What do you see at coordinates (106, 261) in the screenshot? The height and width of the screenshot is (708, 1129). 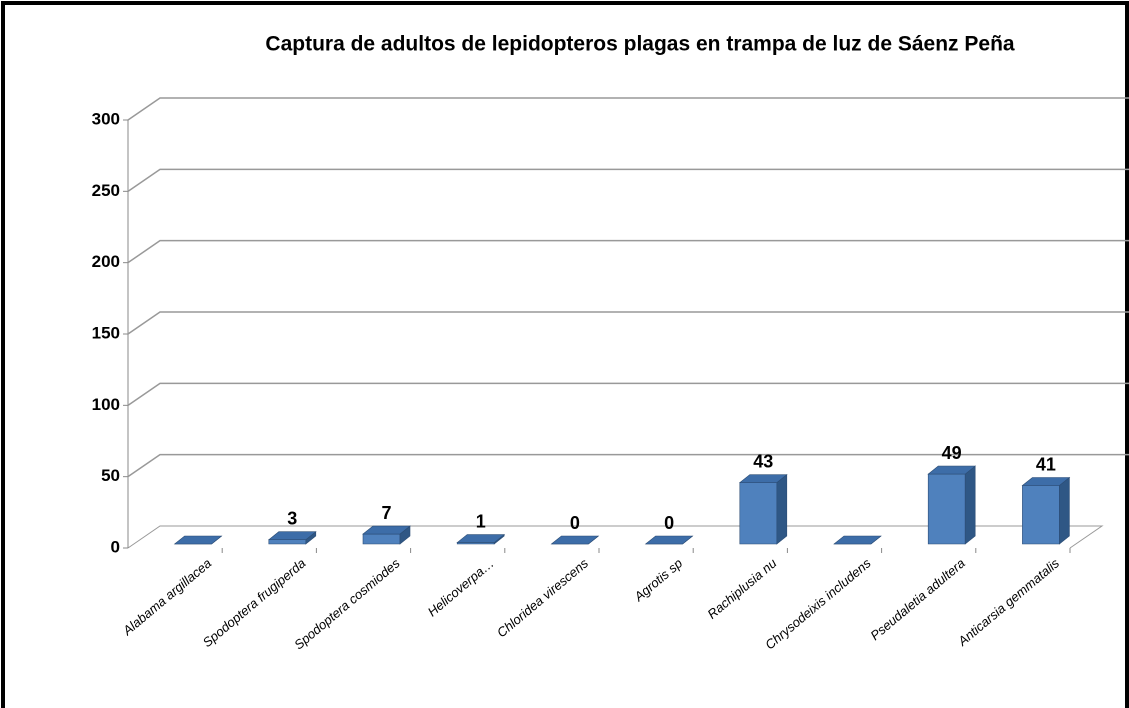 I see `y-tick-label: 200` at bounding box center [106, 261].